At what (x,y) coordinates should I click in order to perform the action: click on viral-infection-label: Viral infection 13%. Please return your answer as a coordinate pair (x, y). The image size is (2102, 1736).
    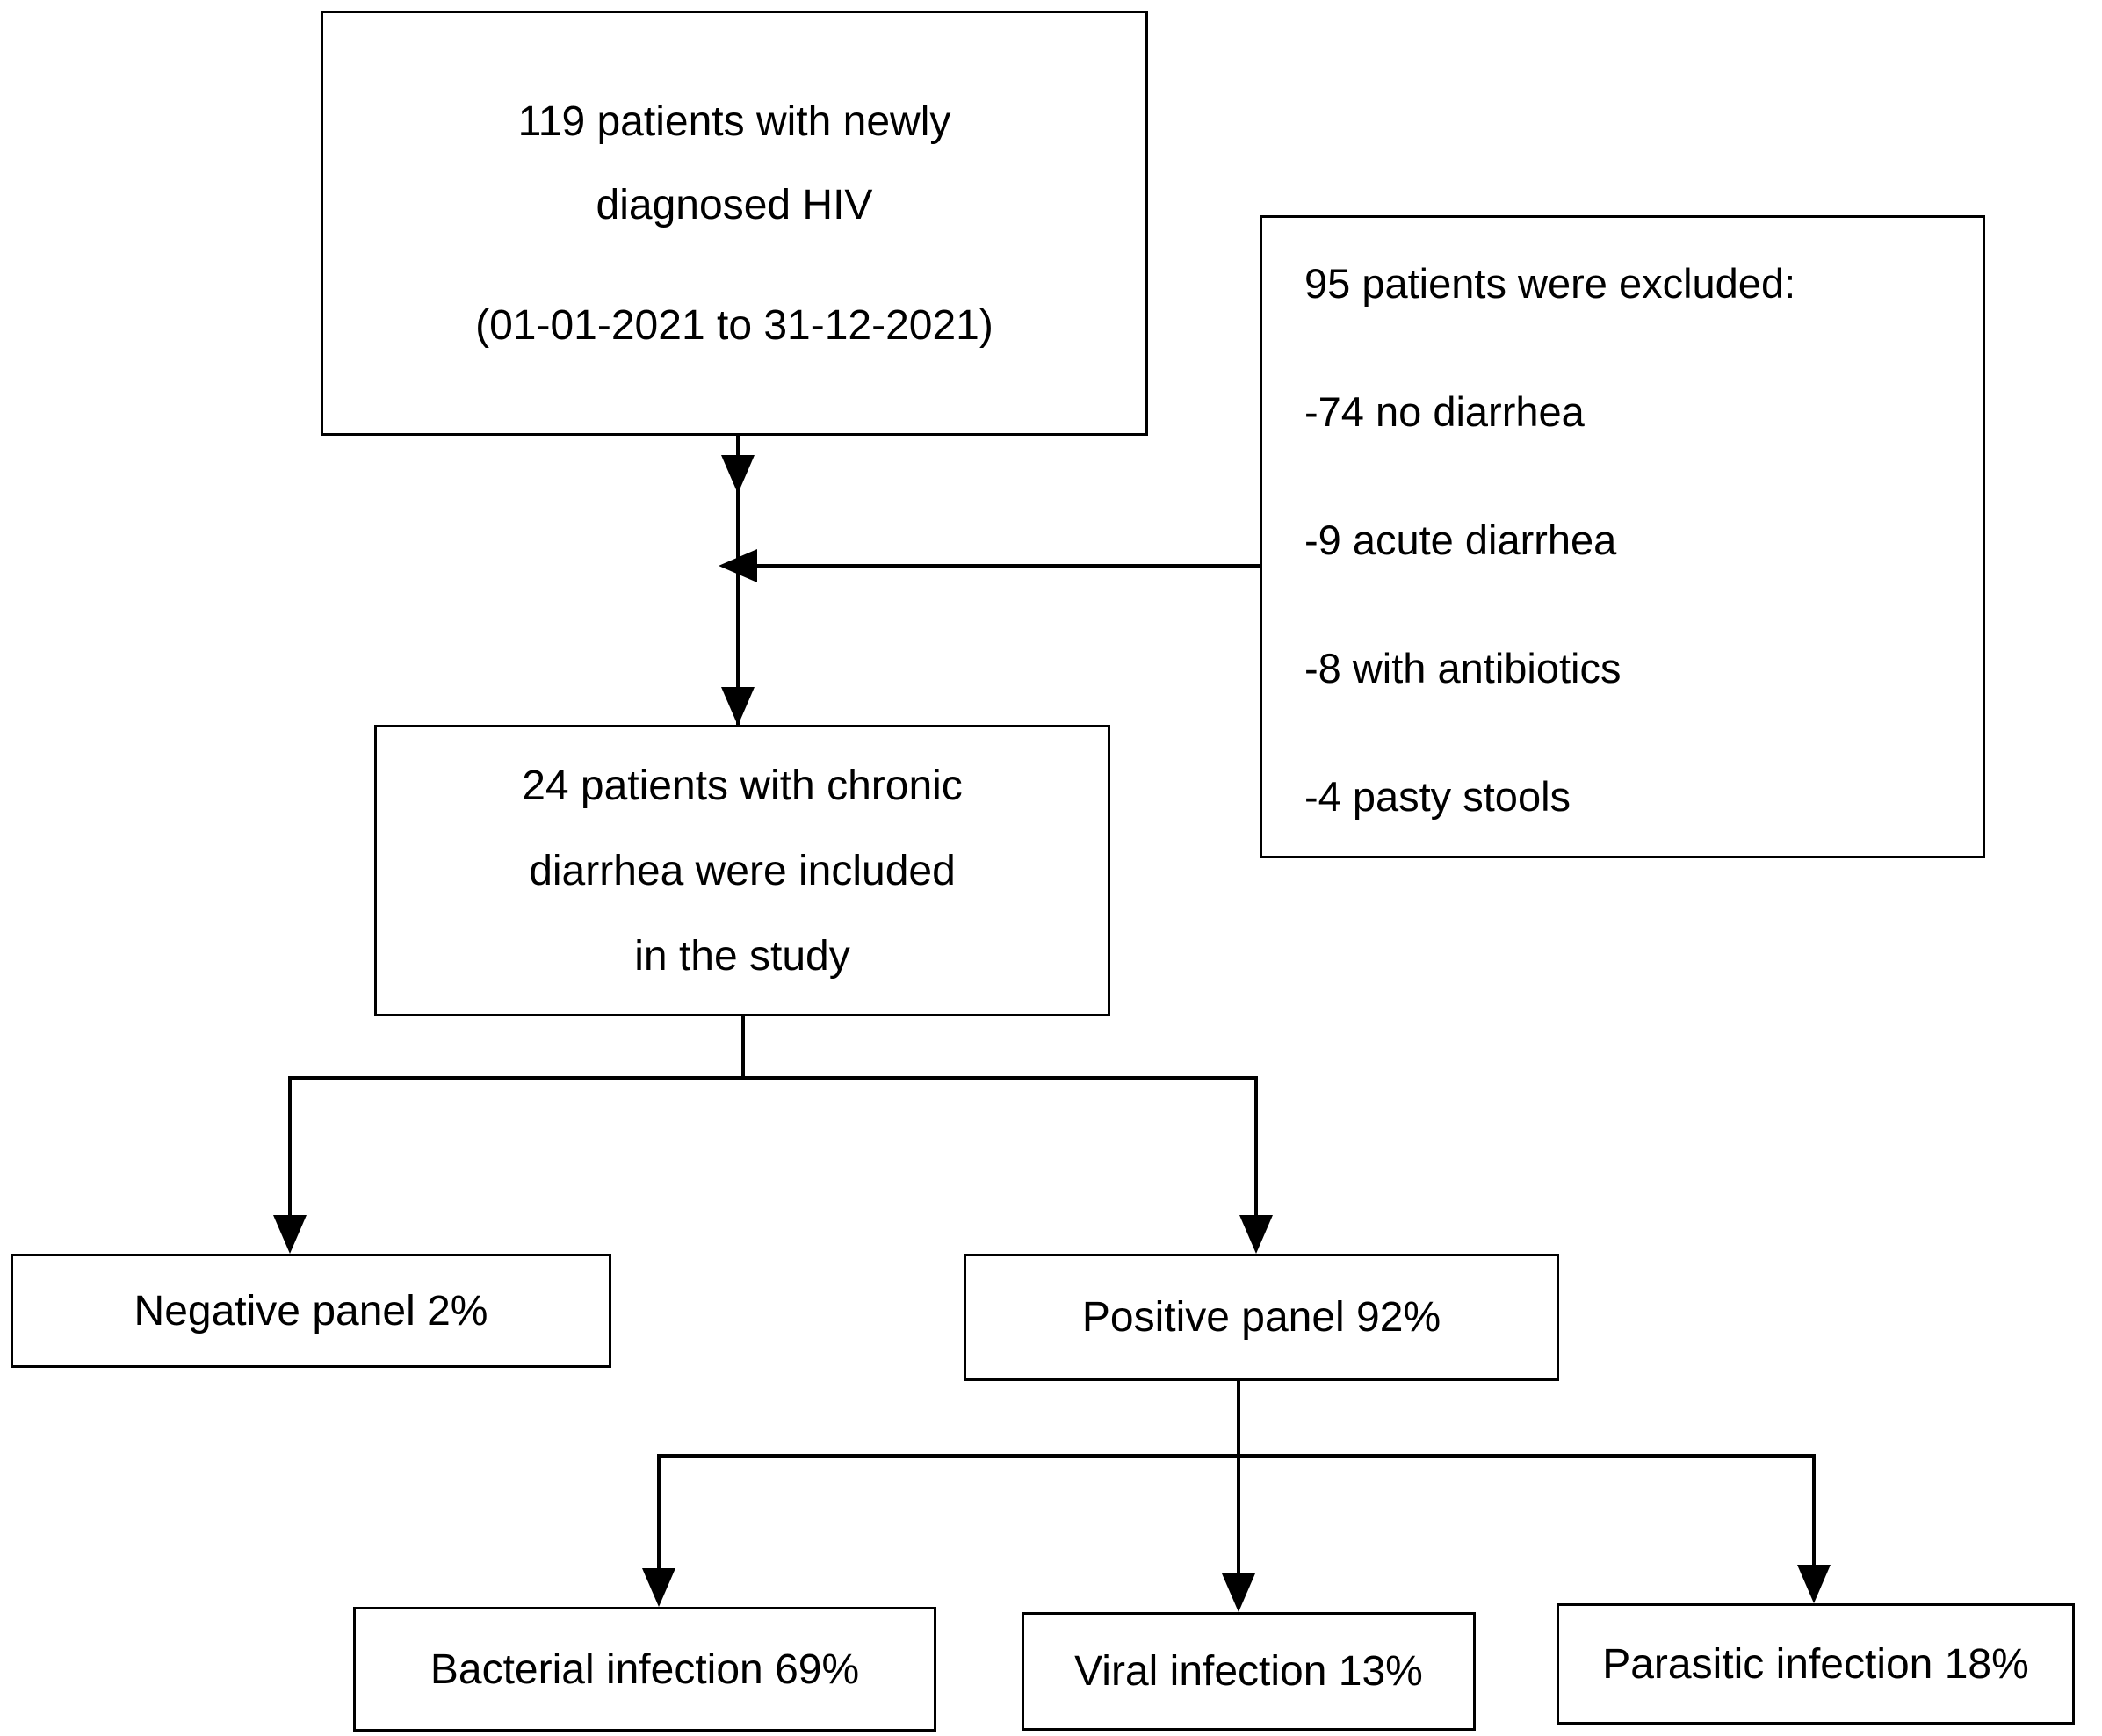
    Looking at the image, I should click on (1248, 1671).